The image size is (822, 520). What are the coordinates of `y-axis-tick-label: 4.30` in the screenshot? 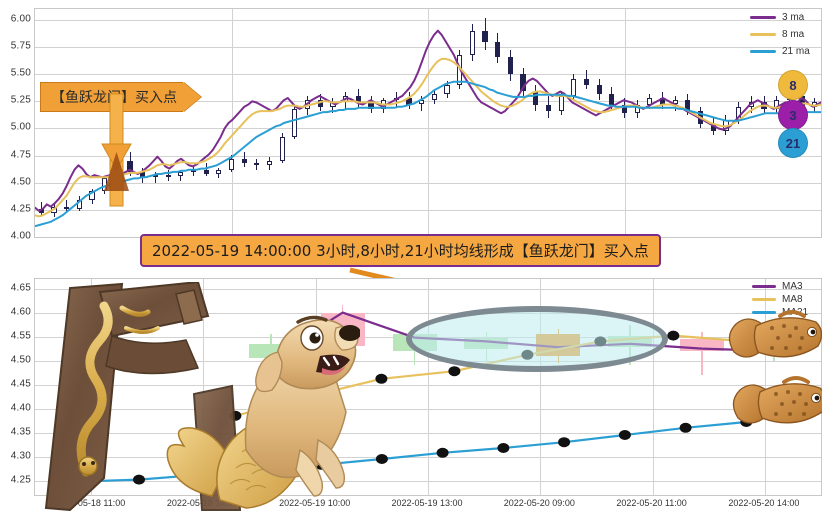 It's located at (20, 456).